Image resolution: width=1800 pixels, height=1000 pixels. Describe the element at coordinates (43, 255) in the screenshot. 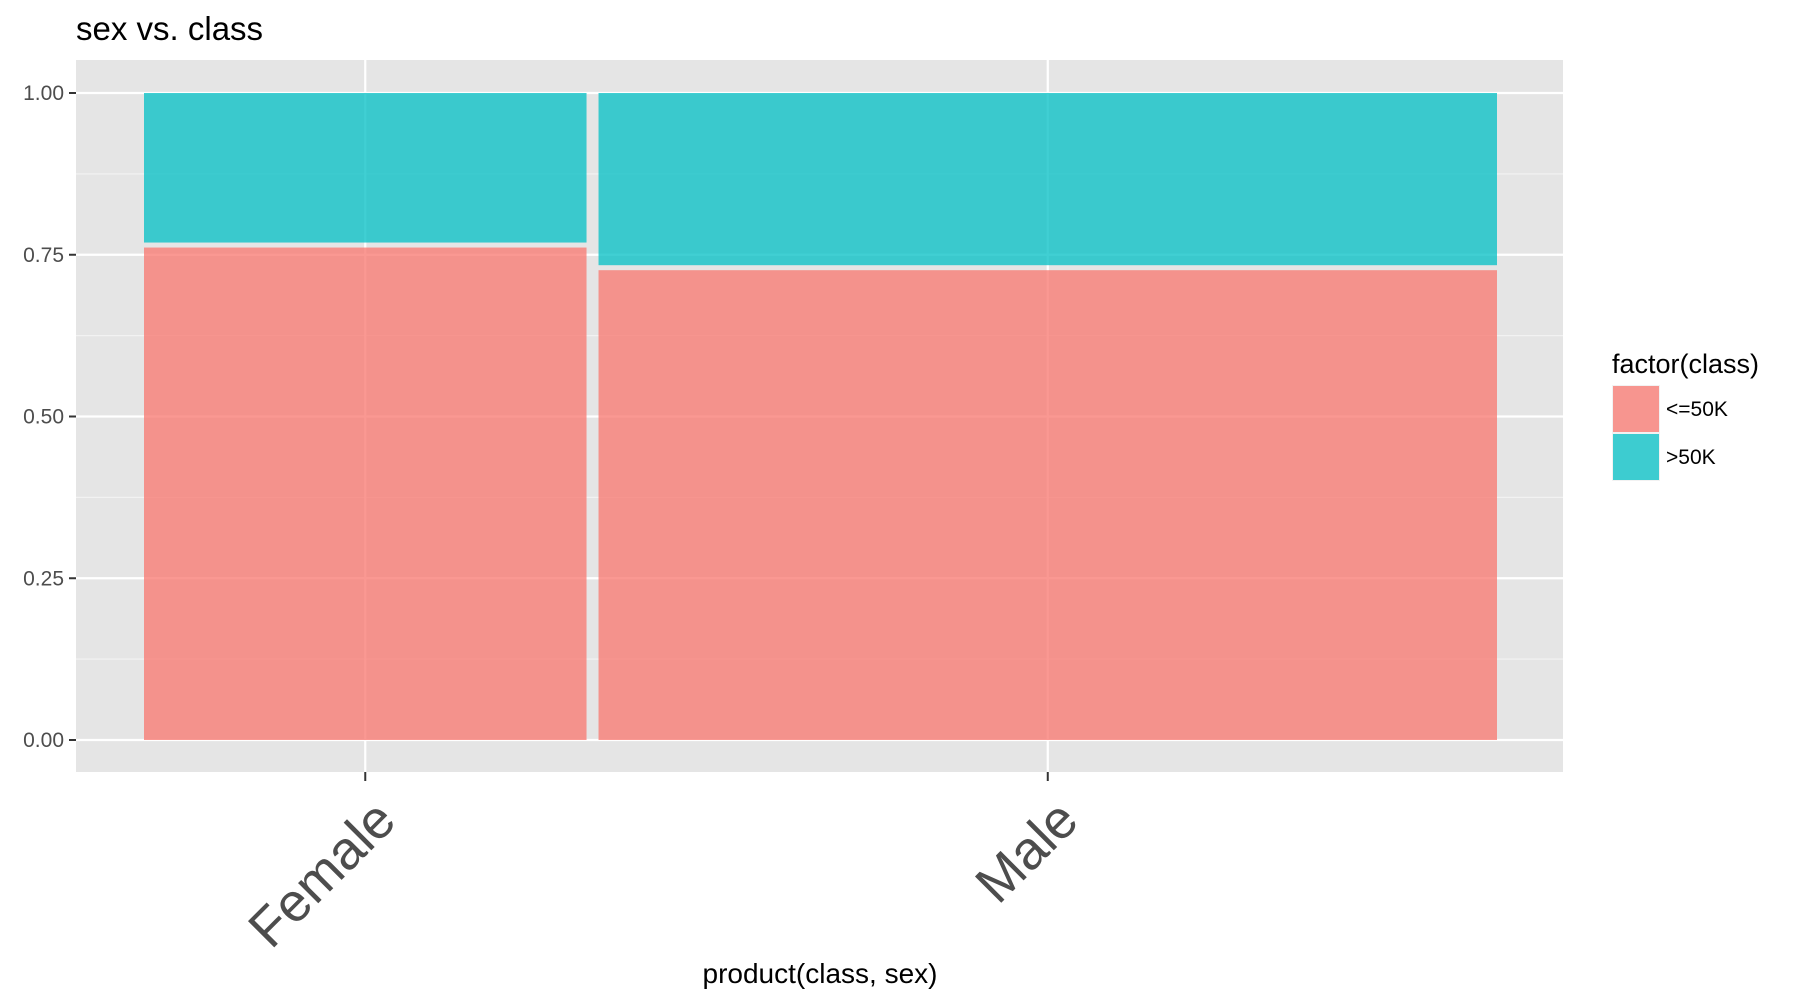

I see `y-tick-label: 0.75` at that location.